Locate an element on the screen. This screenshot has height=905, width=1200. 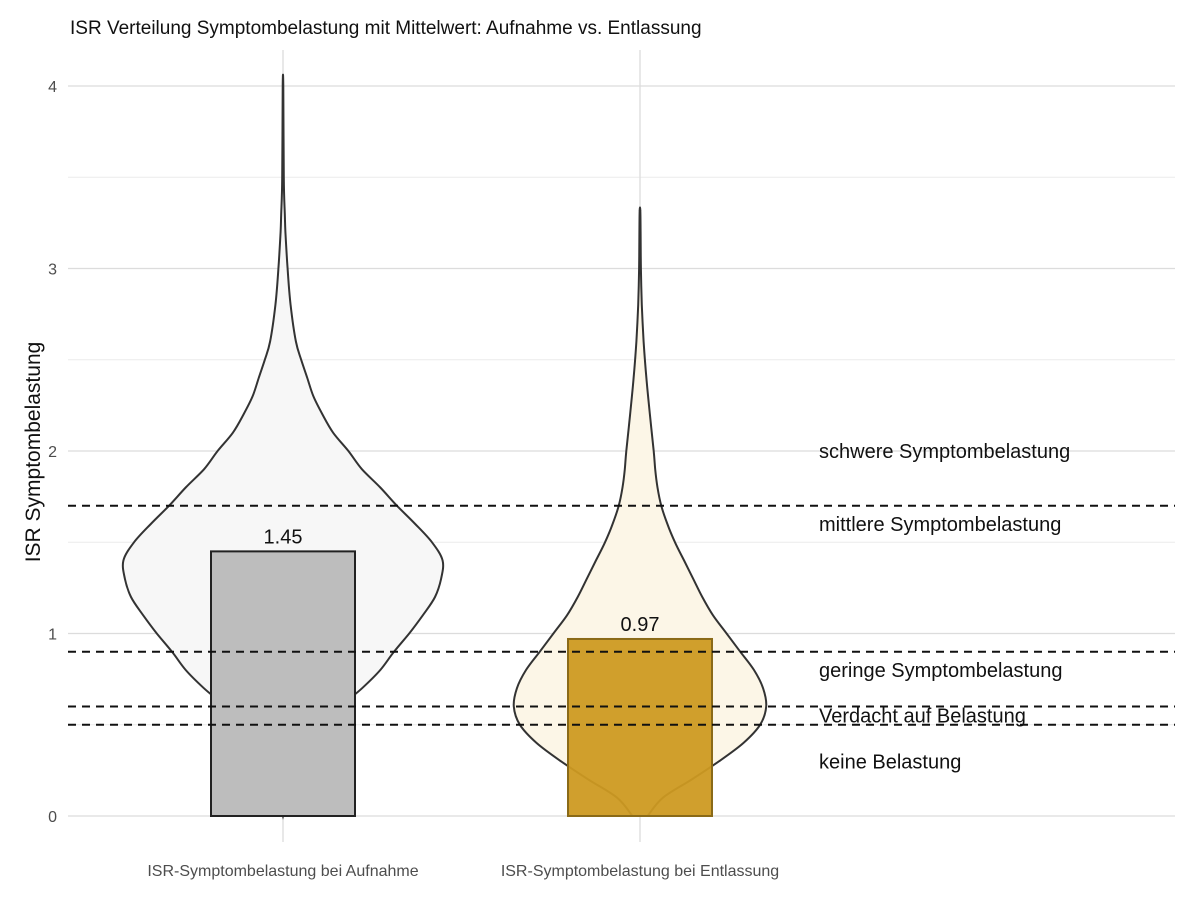
bar-value-label: 1.45 is located at coordinates (283, 537).